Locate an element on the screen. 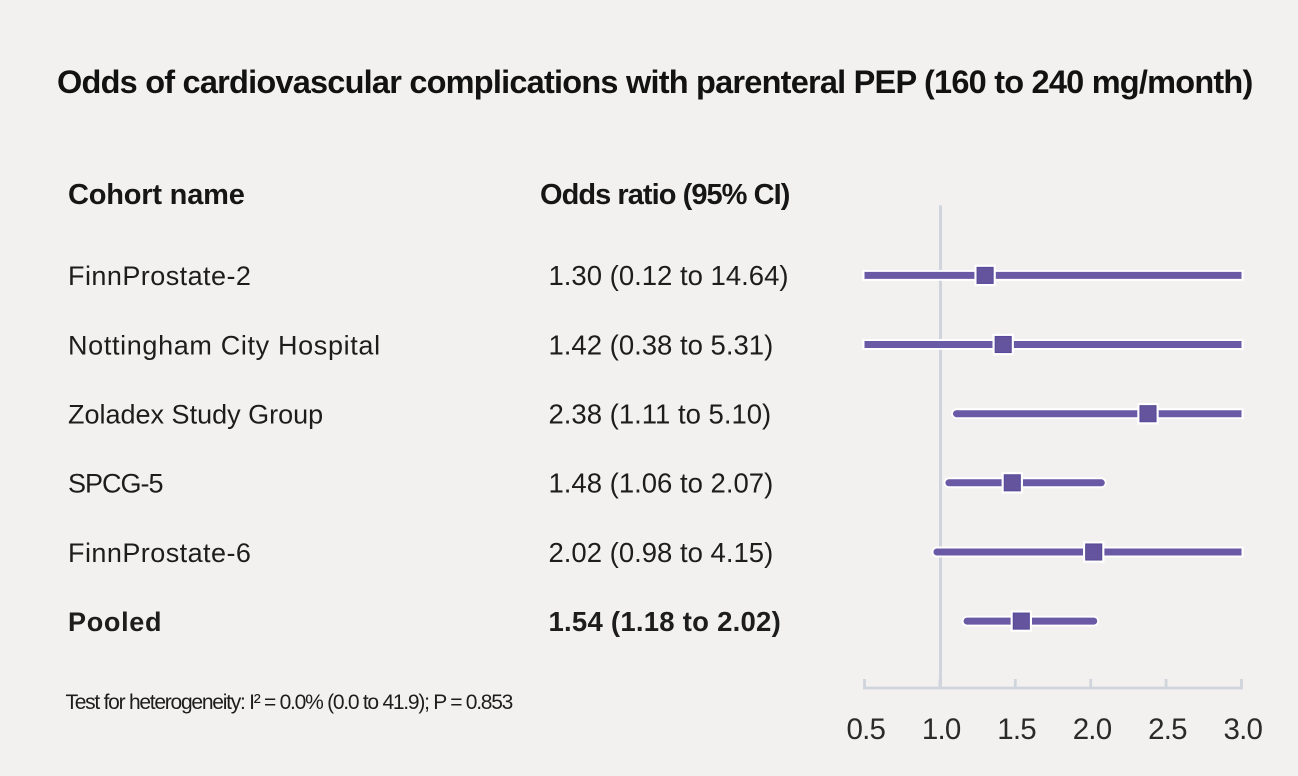 The image size is (1298, 776). svg-text: Pooled is located at coordinates (115, 622).